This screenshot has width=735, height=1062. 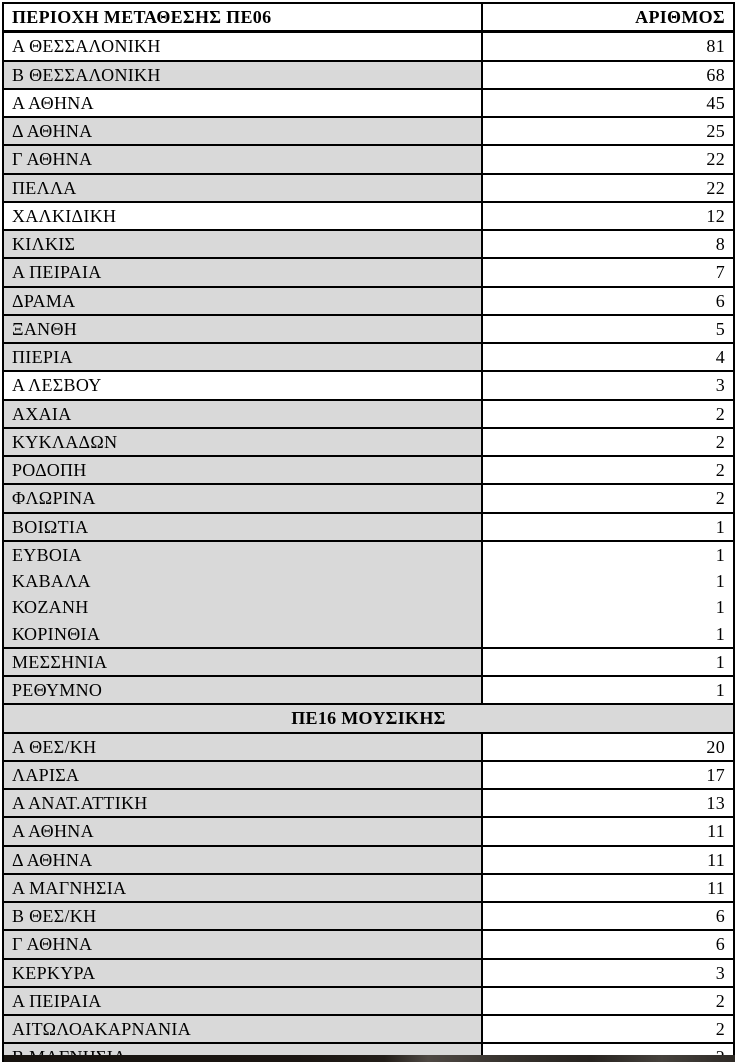 I want to click on region-label: ΕΥΒΟΙΑ, so click(x=47, y=554).